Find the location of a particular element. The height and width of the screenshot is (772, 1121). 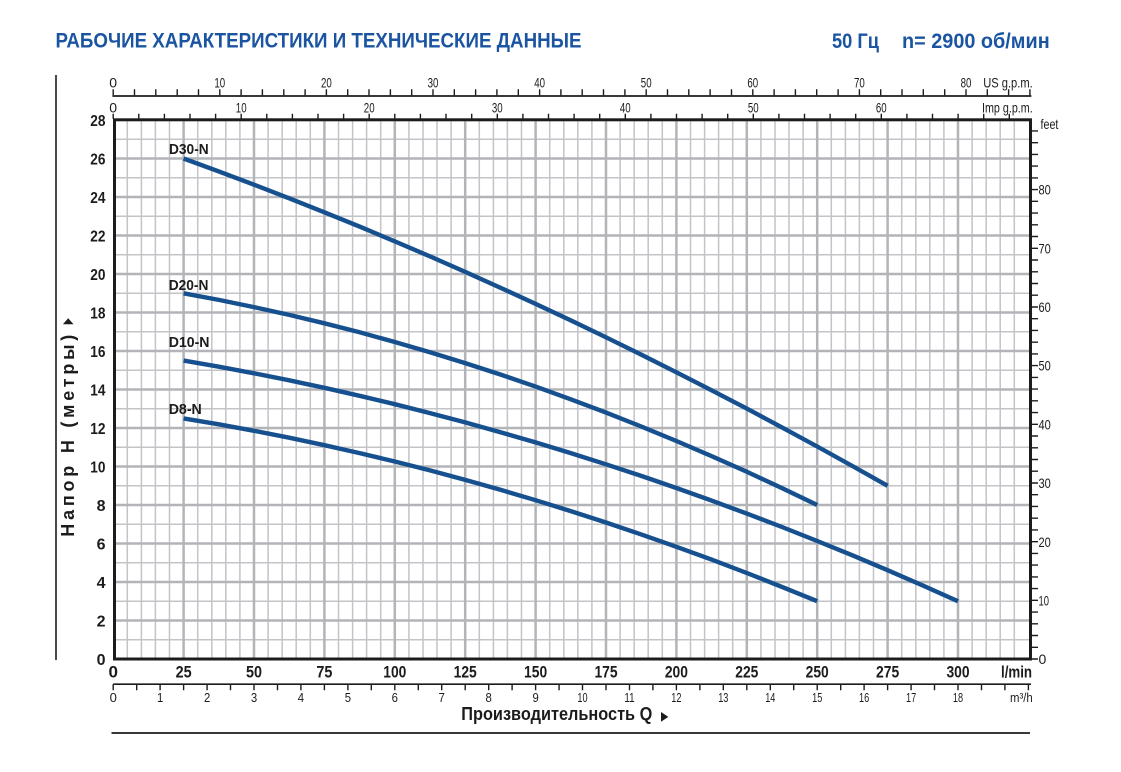

svg-text: 13 is located at coordinates (723, 697).